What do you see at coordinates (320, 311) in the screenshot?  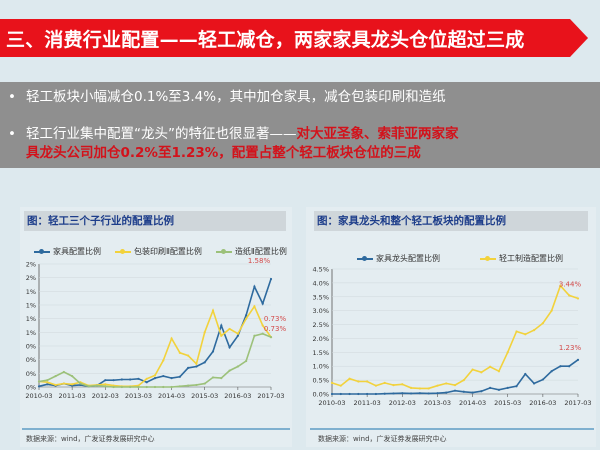 I see `y-tick-label: 3.0%` at bounding box center [320, 311].